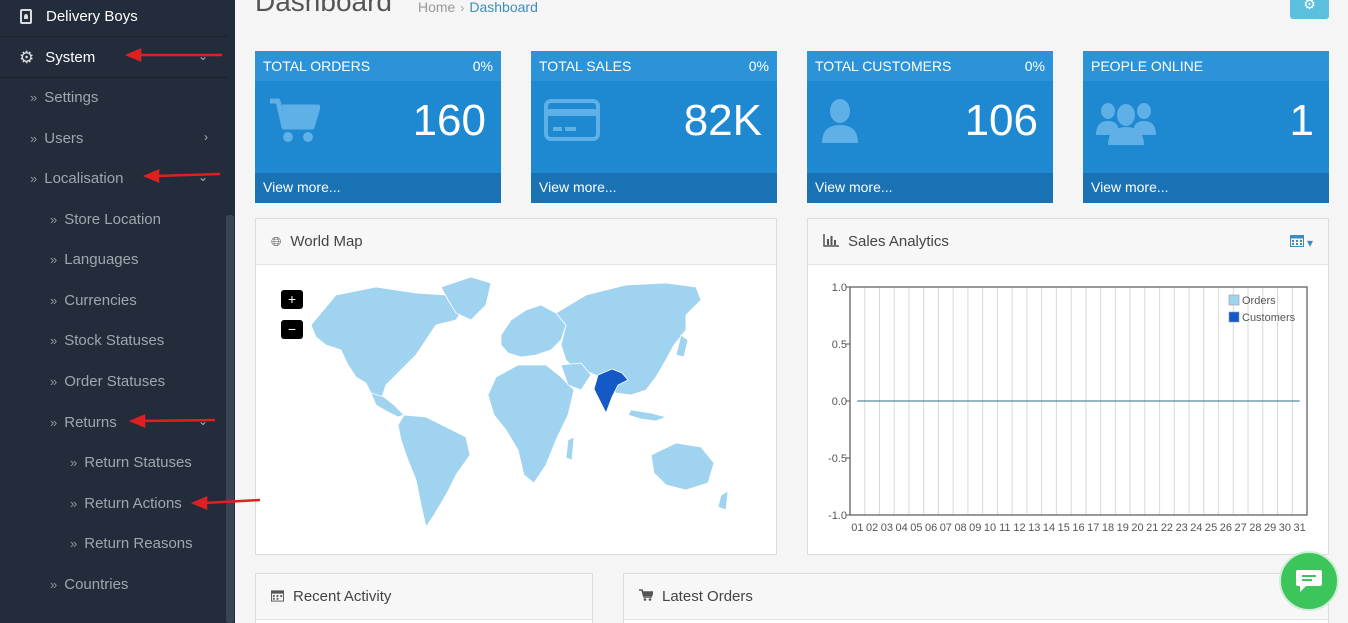  Describe the element at coordinates (114, 300) in the screenshot. I see `sidebar-item-currencies: » Currencies` at that location.